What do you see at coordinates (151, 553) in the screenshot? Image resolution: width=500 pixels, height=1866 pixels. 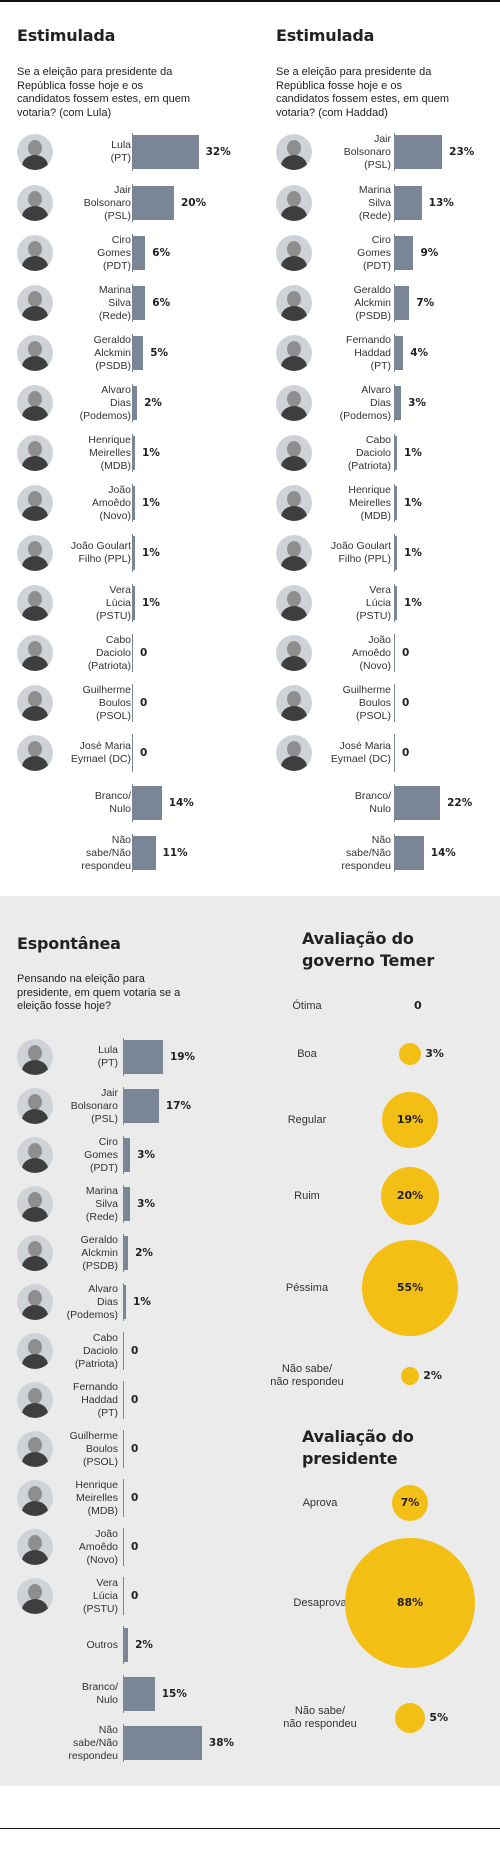 I see `chart-0-value-label-8: 1%` at bounding box center [151, 553].